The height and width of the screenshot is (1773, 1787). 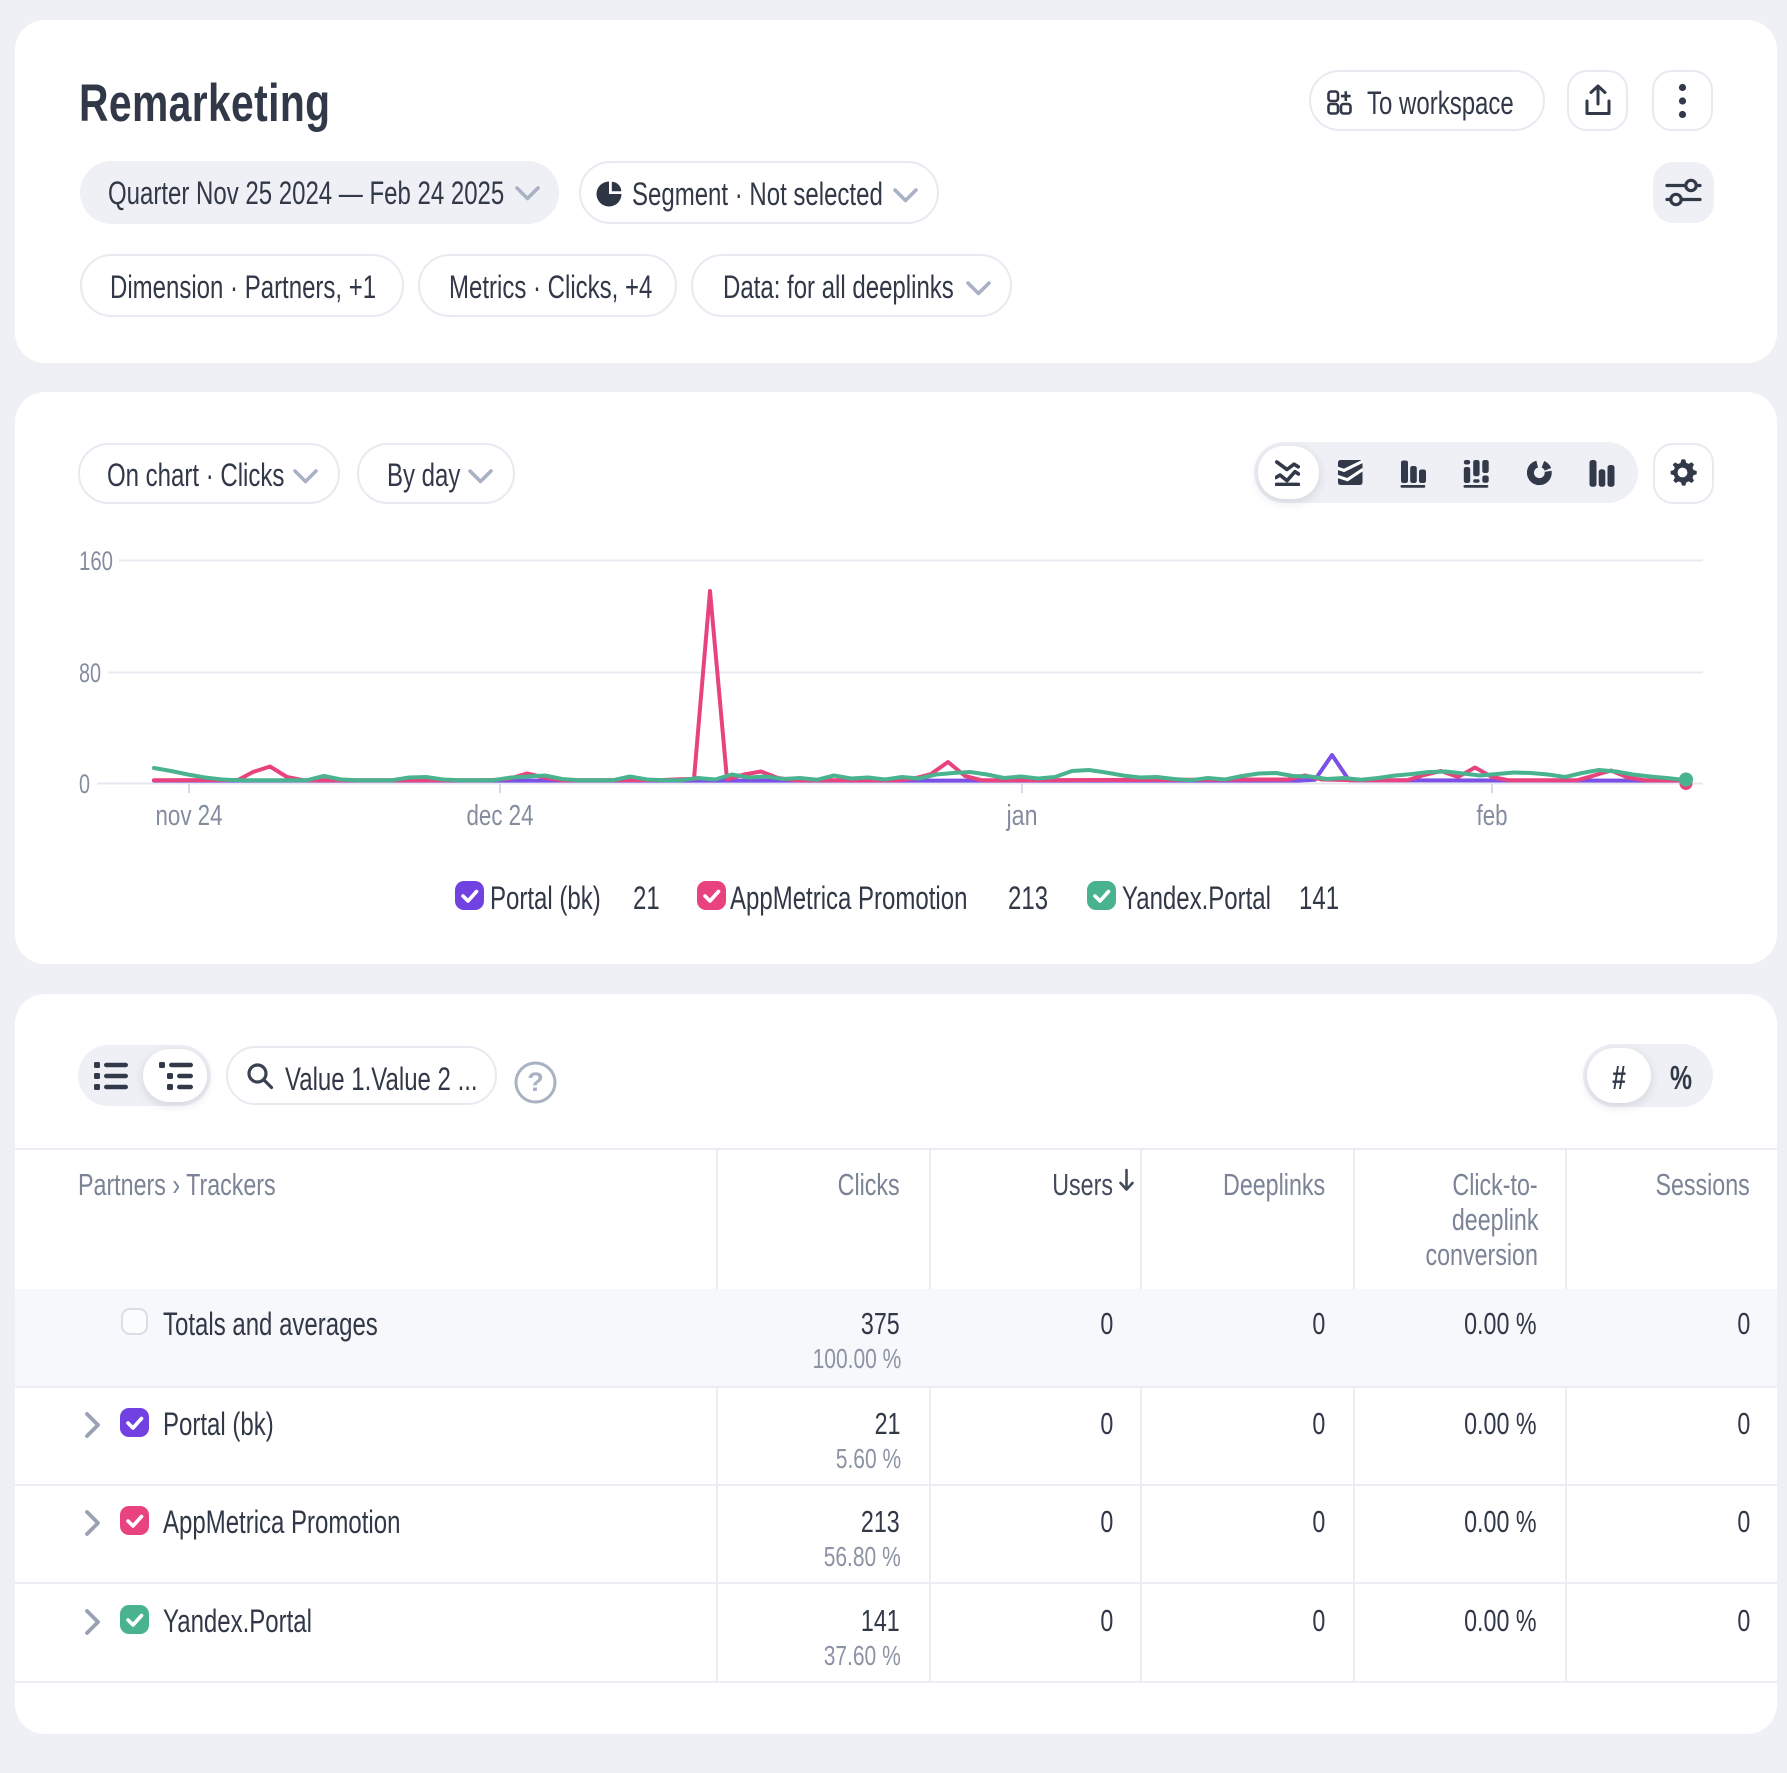 I want to click on svg-text: dec 24, so click(x=500, y=816).